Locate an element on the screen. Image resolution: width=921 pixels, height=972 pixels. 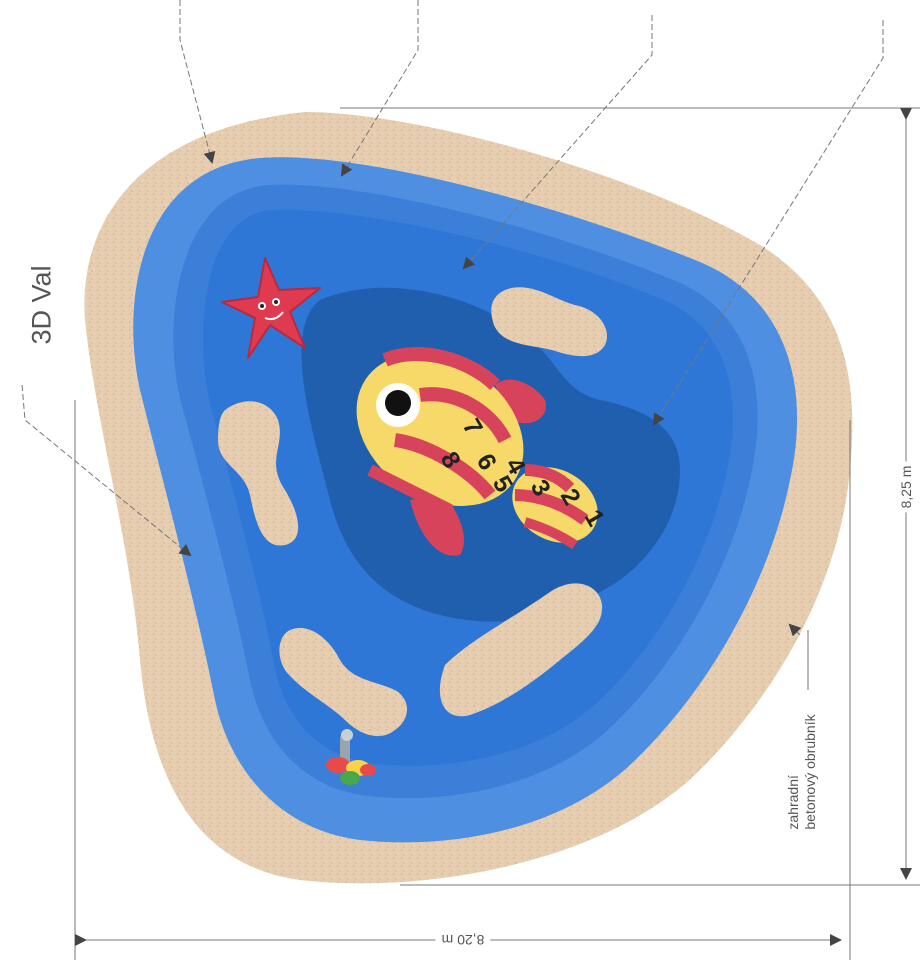
width-dimension-label: 8,20 m is located at coordinates (463, 940).